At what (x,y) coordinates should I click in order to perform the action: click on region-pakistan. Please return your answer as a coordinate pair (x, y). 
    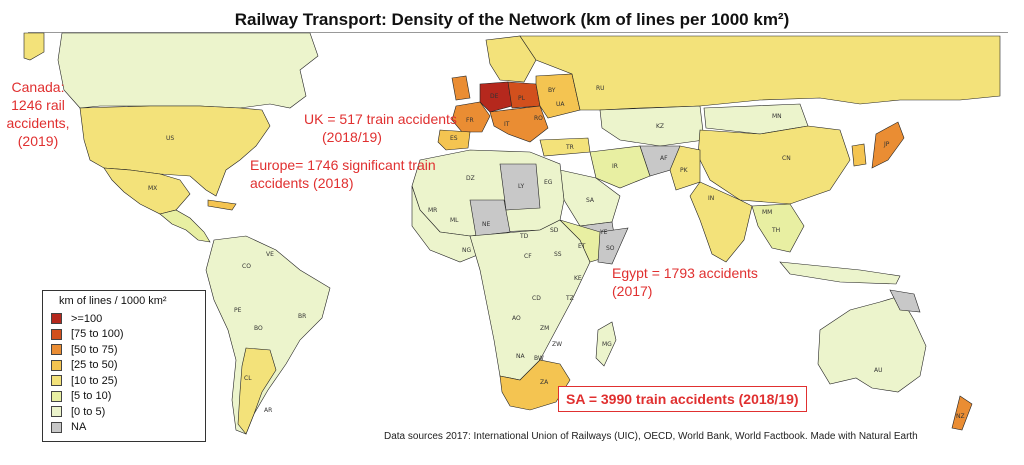
    Looking at the image, I should click on (685, 168).